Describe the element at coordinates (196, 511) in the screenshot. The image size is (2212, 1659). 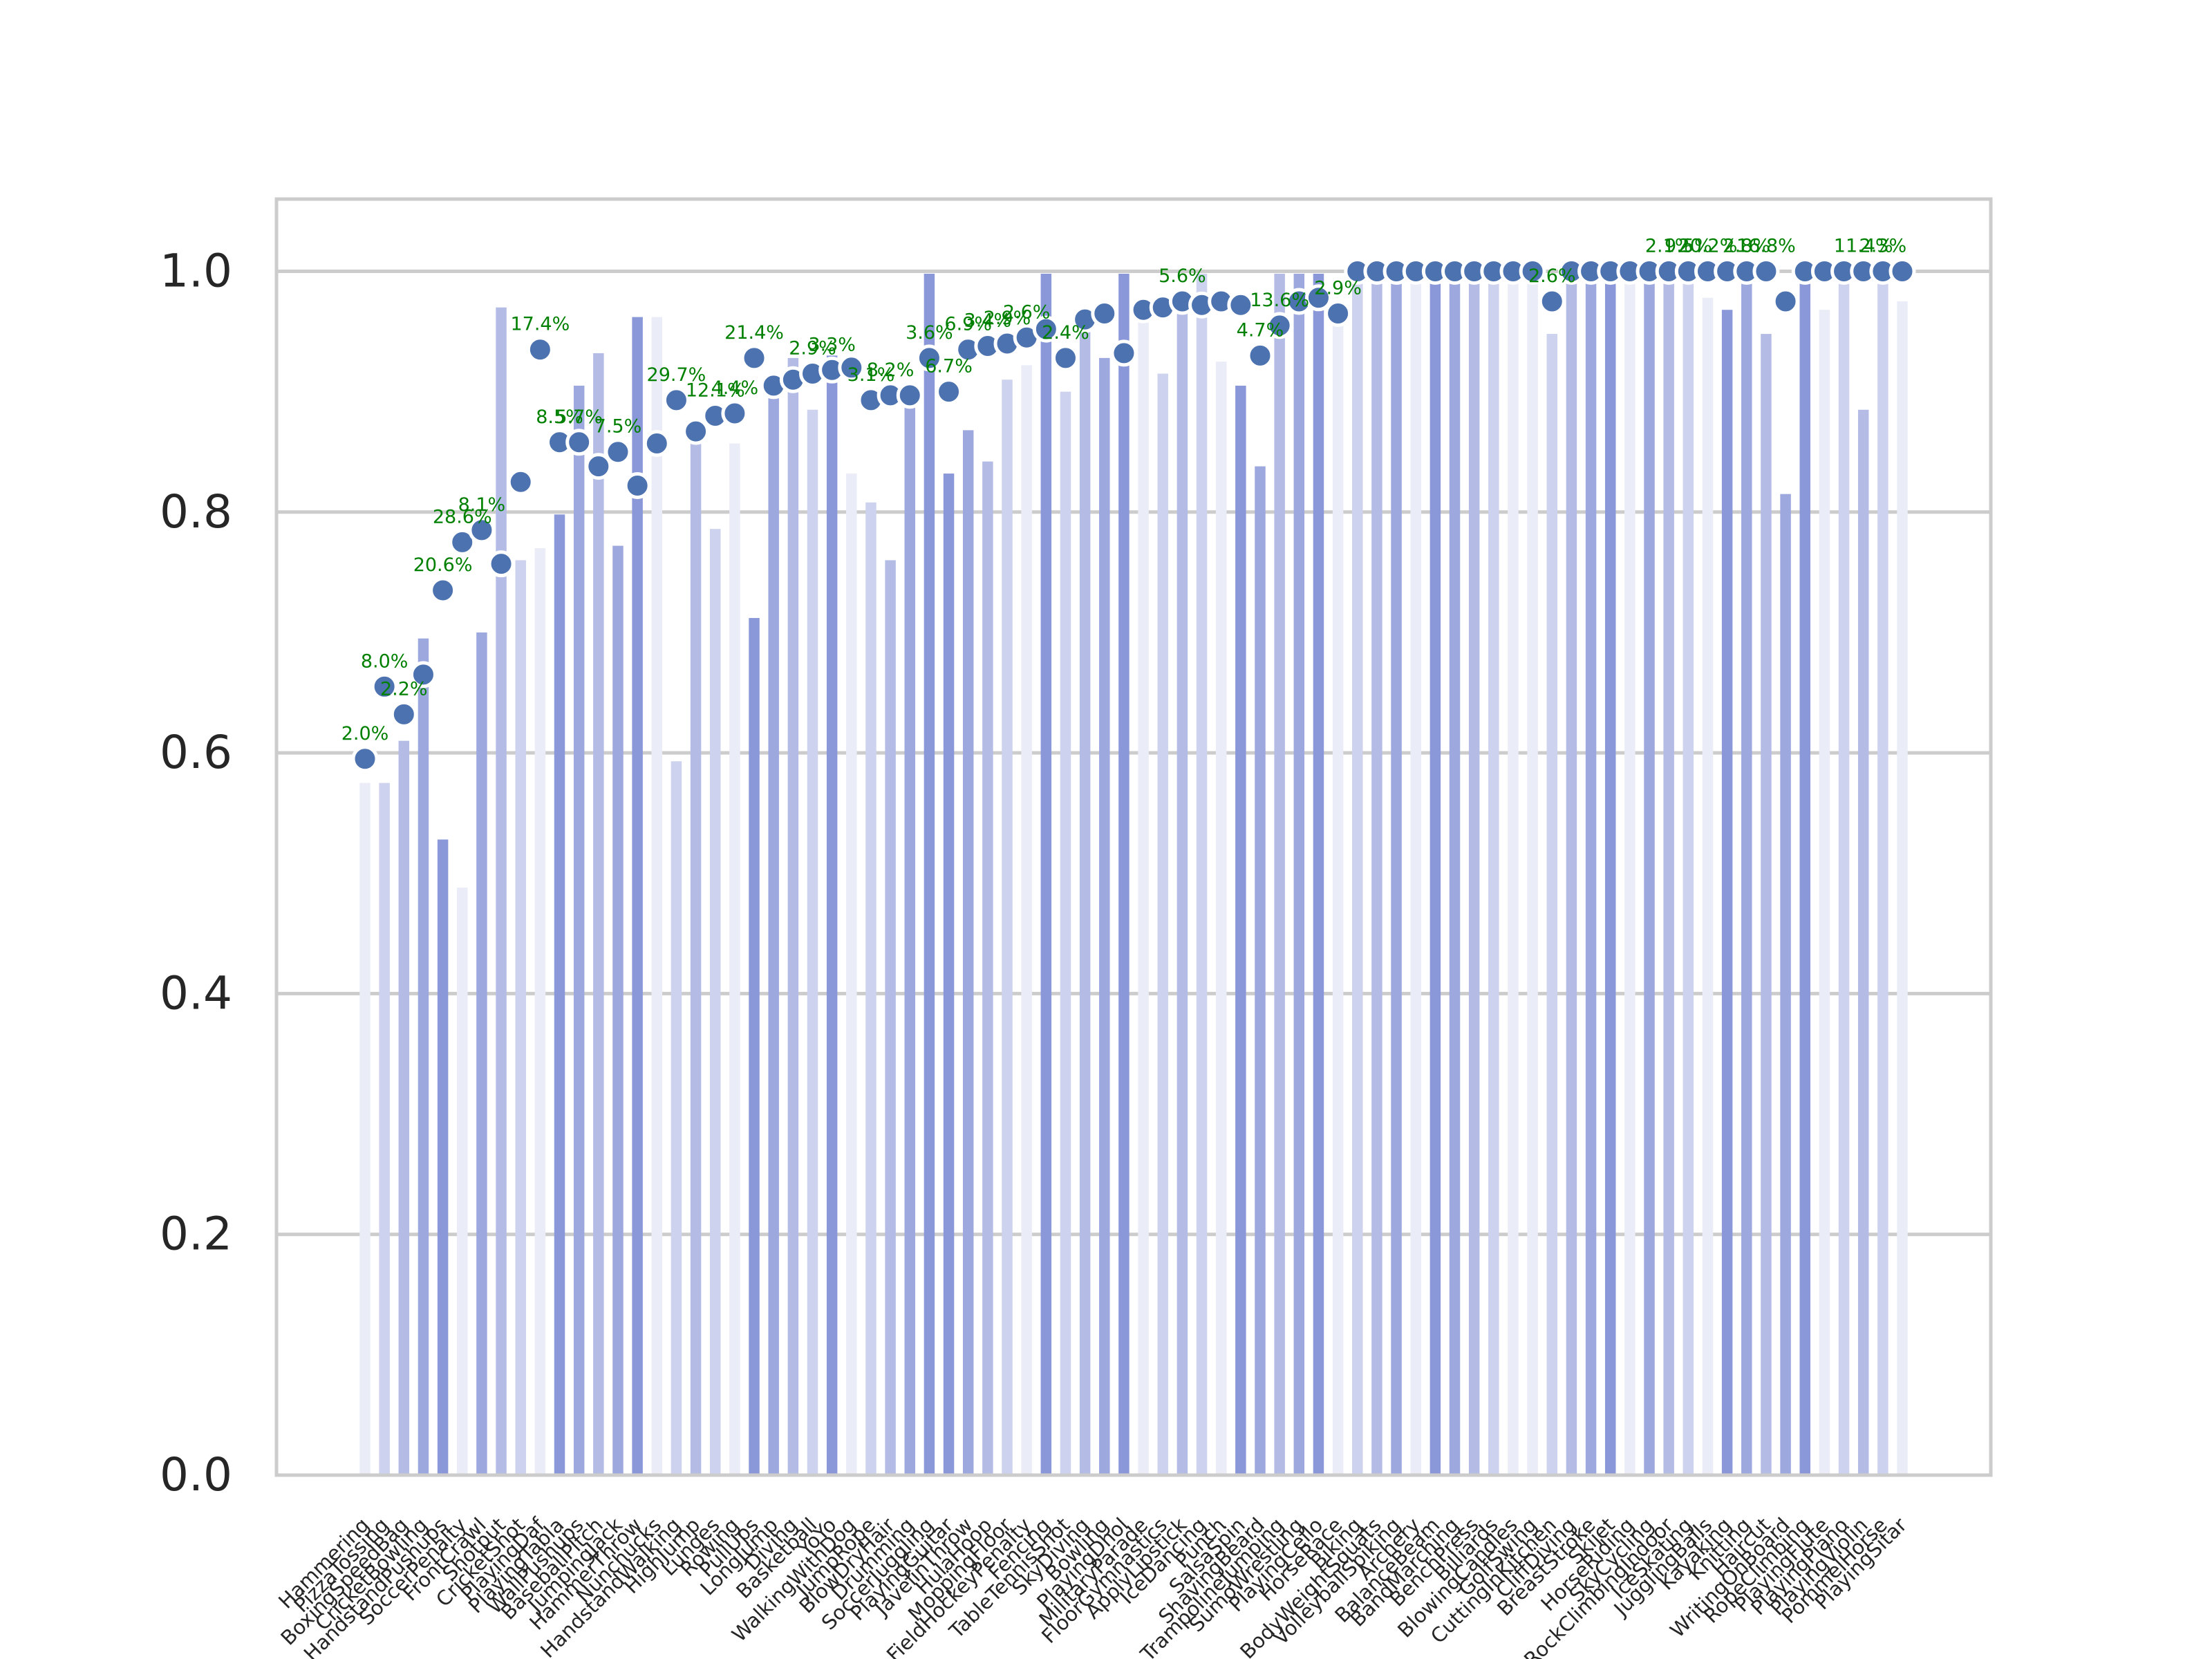
I see `y-tick-label: 0.8` at that location.